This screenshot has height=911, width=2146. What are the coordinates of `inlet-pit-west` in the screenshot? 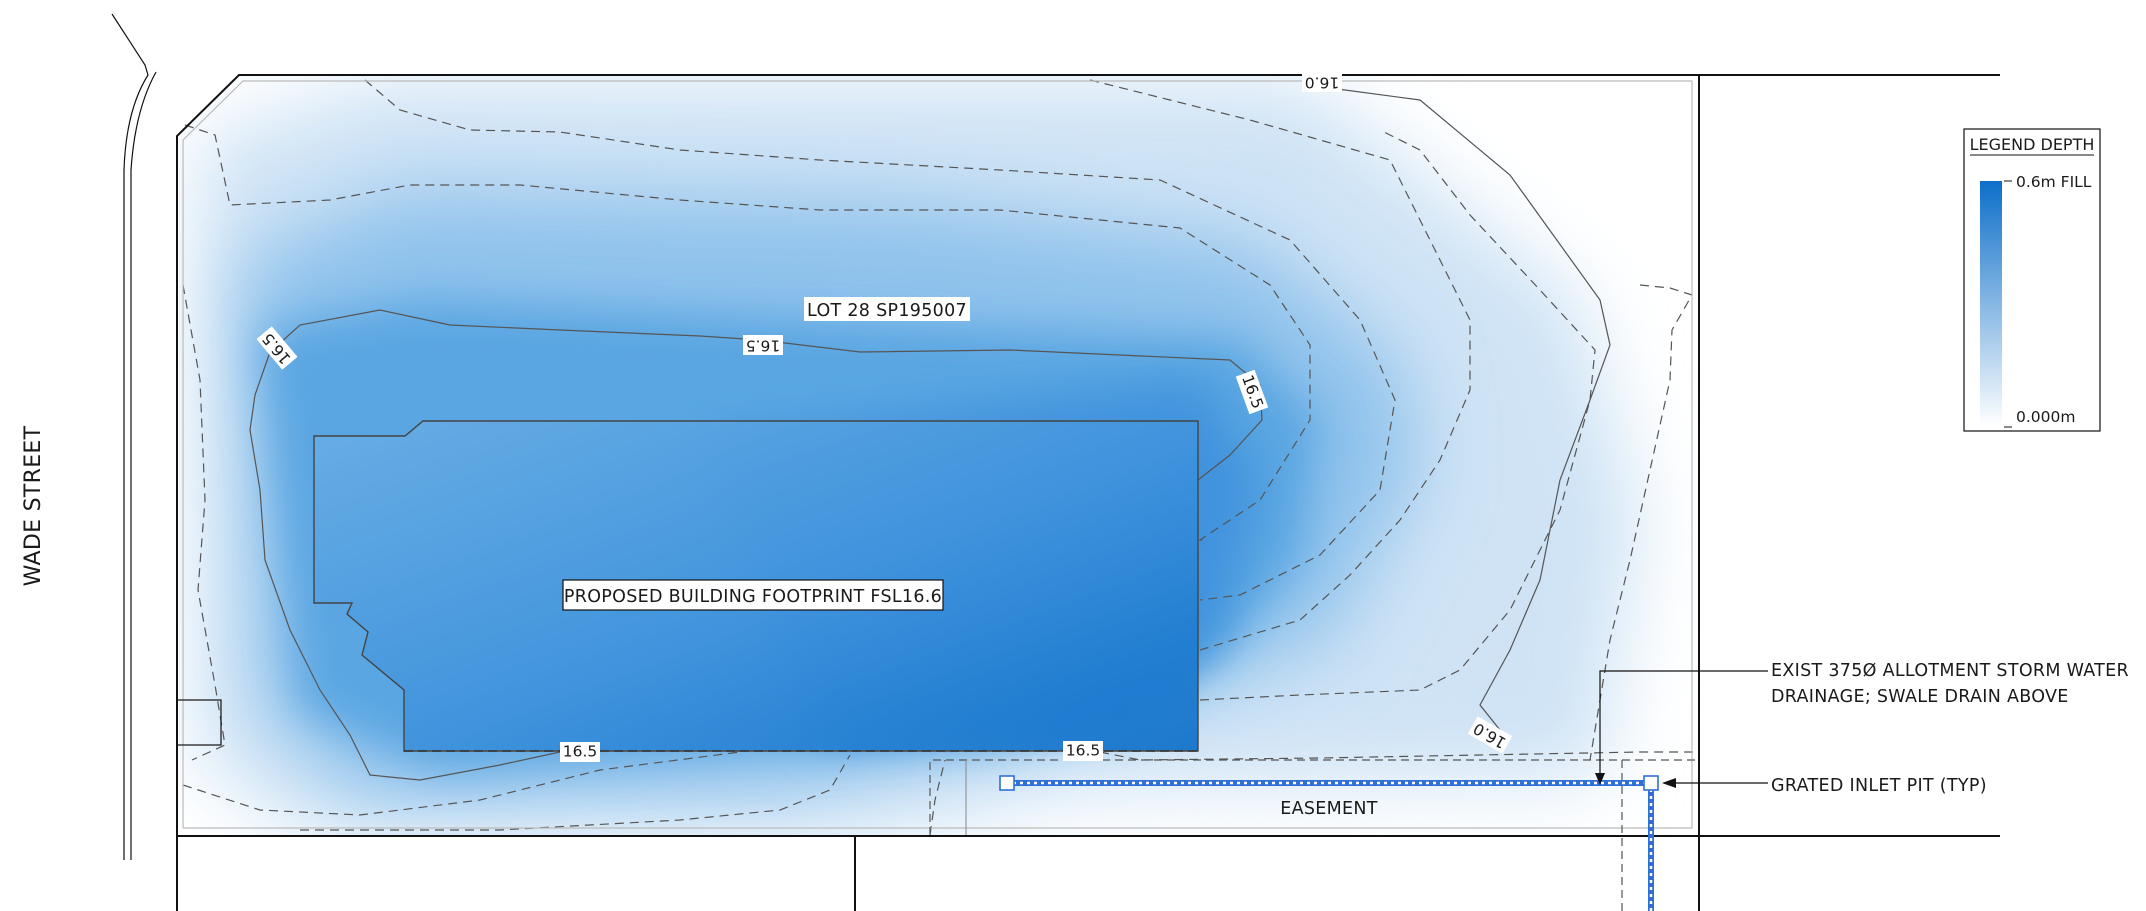 It's located at (1007, 783).